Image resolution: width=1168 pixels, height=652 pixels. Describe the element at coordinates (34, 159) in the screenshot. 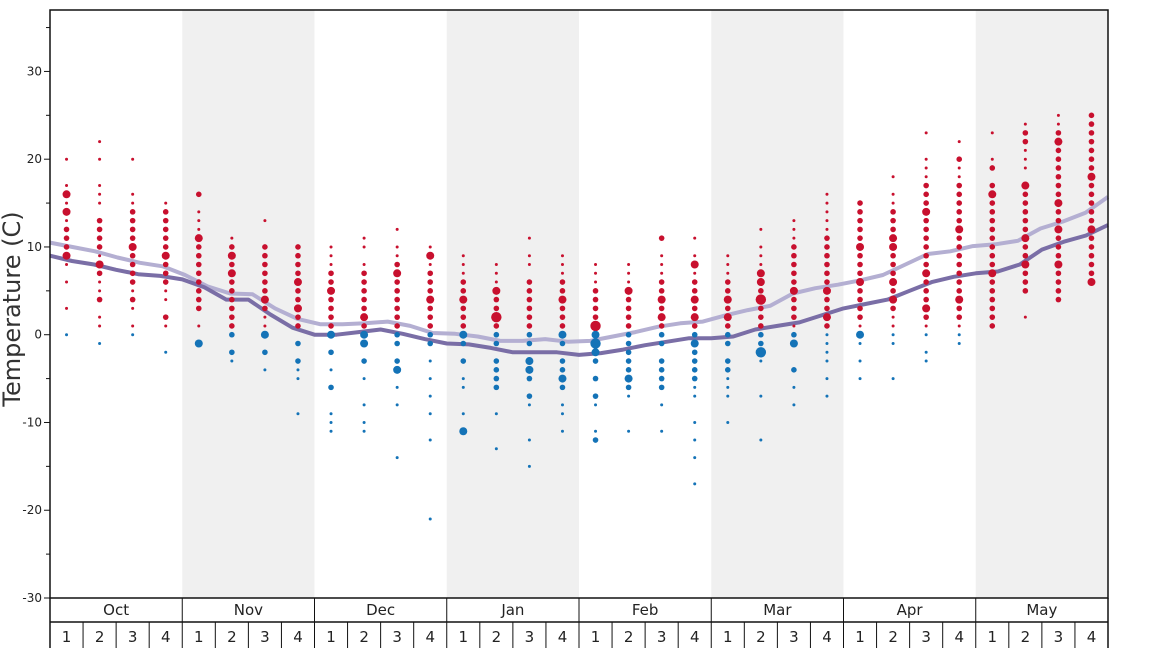

I see `y-tick-label: 20` at that location.